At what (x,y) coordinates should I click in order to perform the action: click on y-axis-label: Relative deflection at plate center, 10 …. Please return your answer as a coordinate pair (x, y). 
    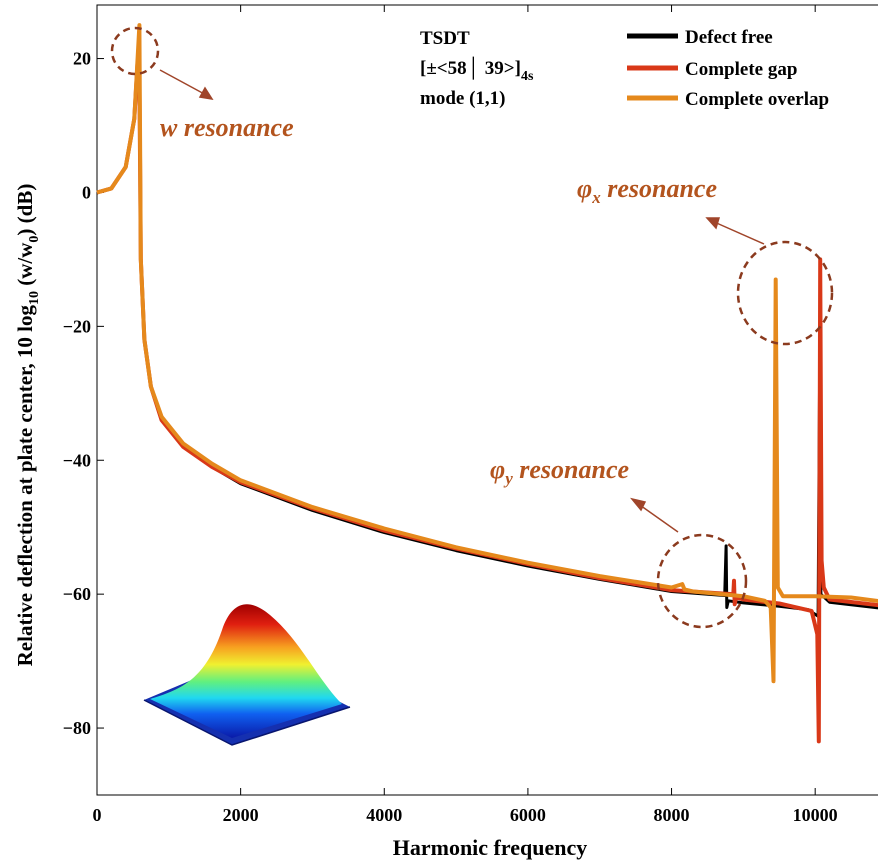
    Looking at the image, I should click on (27, 425).